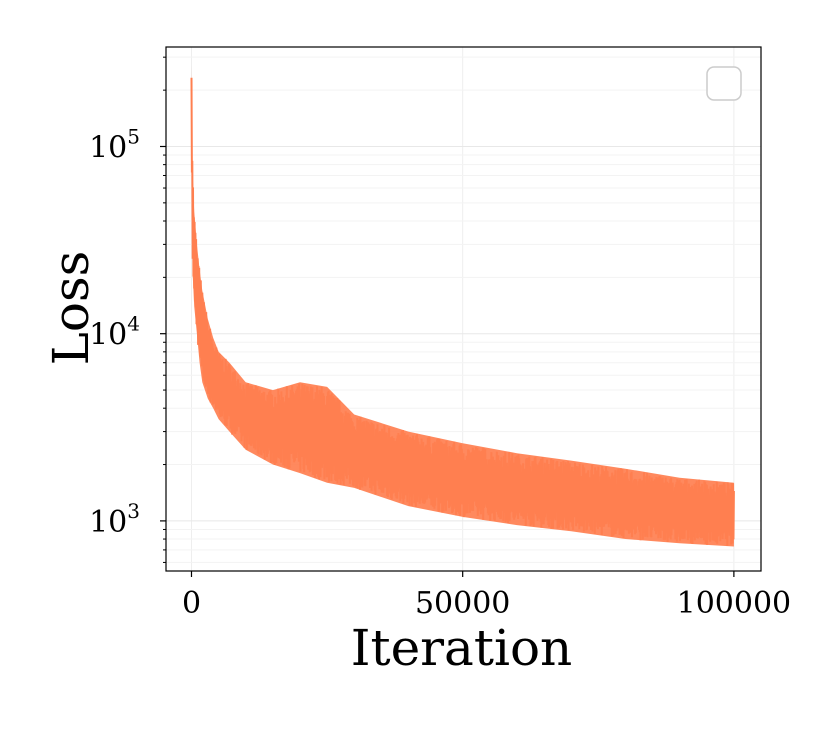 This screenshot has height=732, width=830. I want to click on y-tick-label: 10⁵, so click(114, 144).